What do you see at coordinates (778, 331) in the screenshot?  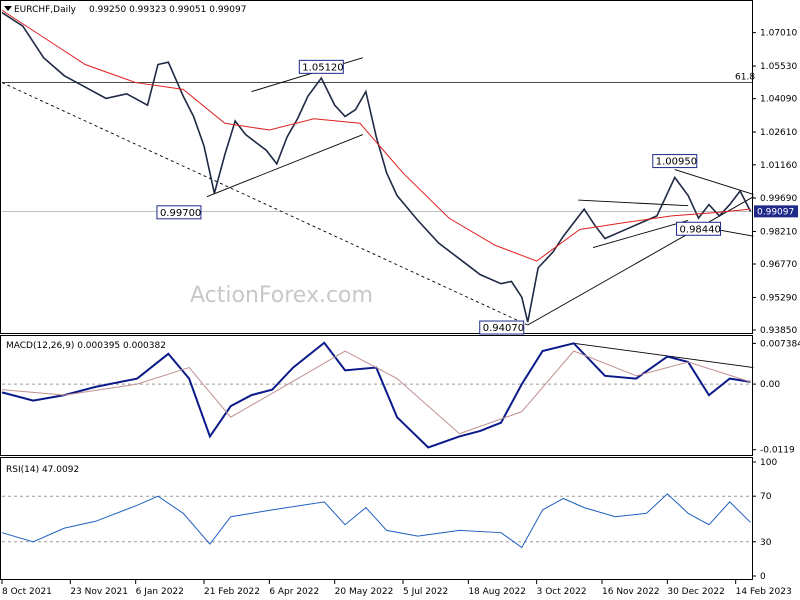 I see `price-tick-label: 0.93850` at bounding box center [778, 331].